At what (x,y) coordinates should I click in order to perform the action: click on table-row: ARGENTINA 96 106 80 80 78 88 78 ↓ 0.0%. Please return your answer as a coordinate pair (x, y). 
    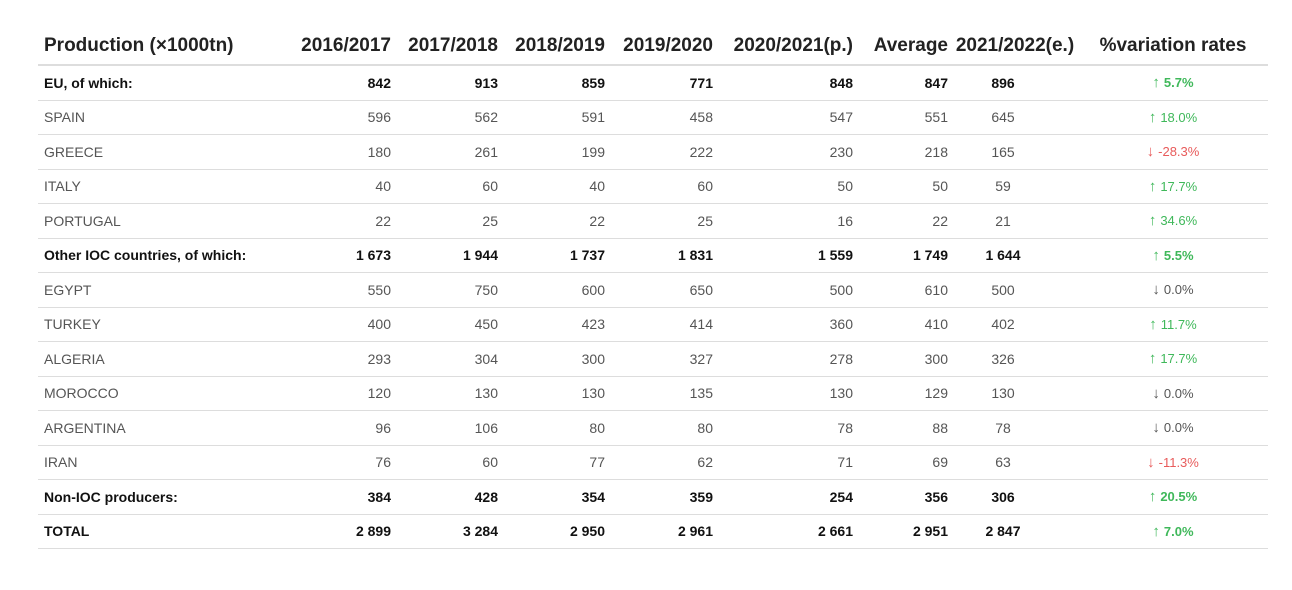
    Looking at the image, I should click on (653, 428).